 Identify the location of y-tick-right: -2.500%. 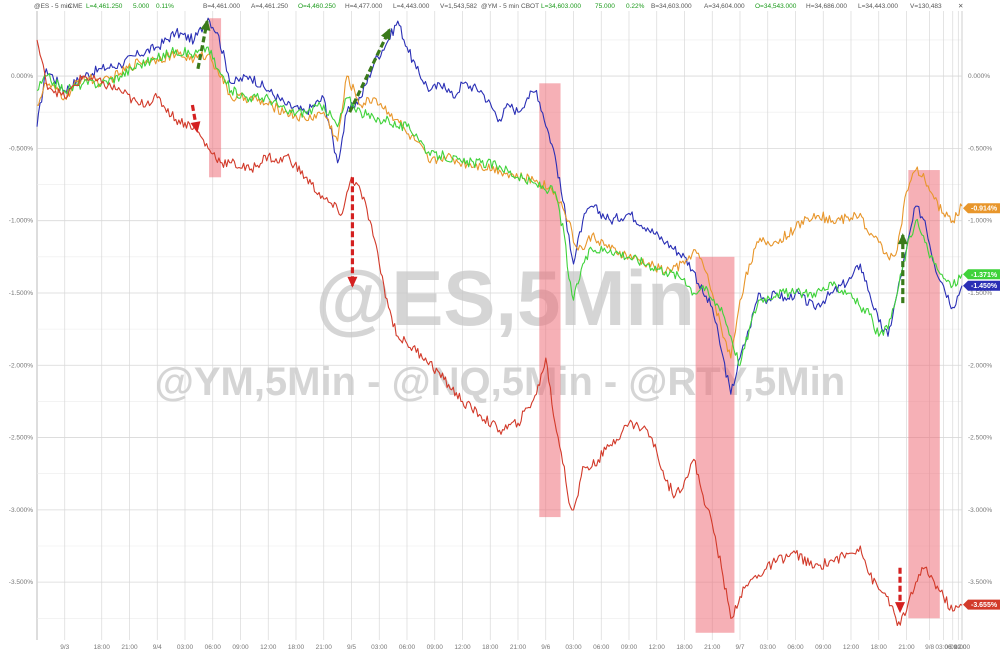
(980, 438).